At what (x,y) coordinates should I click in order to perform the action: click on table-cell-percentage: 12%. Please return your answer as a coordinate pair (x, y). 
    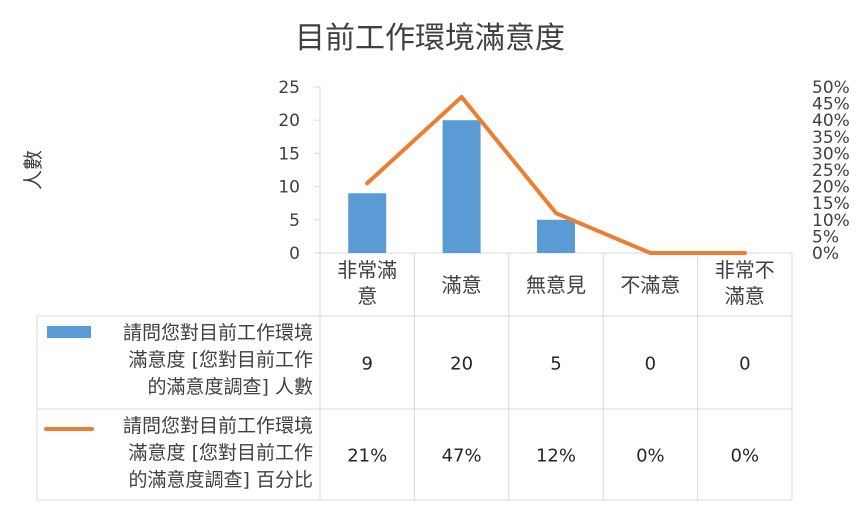
    Looking at the image, I should click on (556, 456).